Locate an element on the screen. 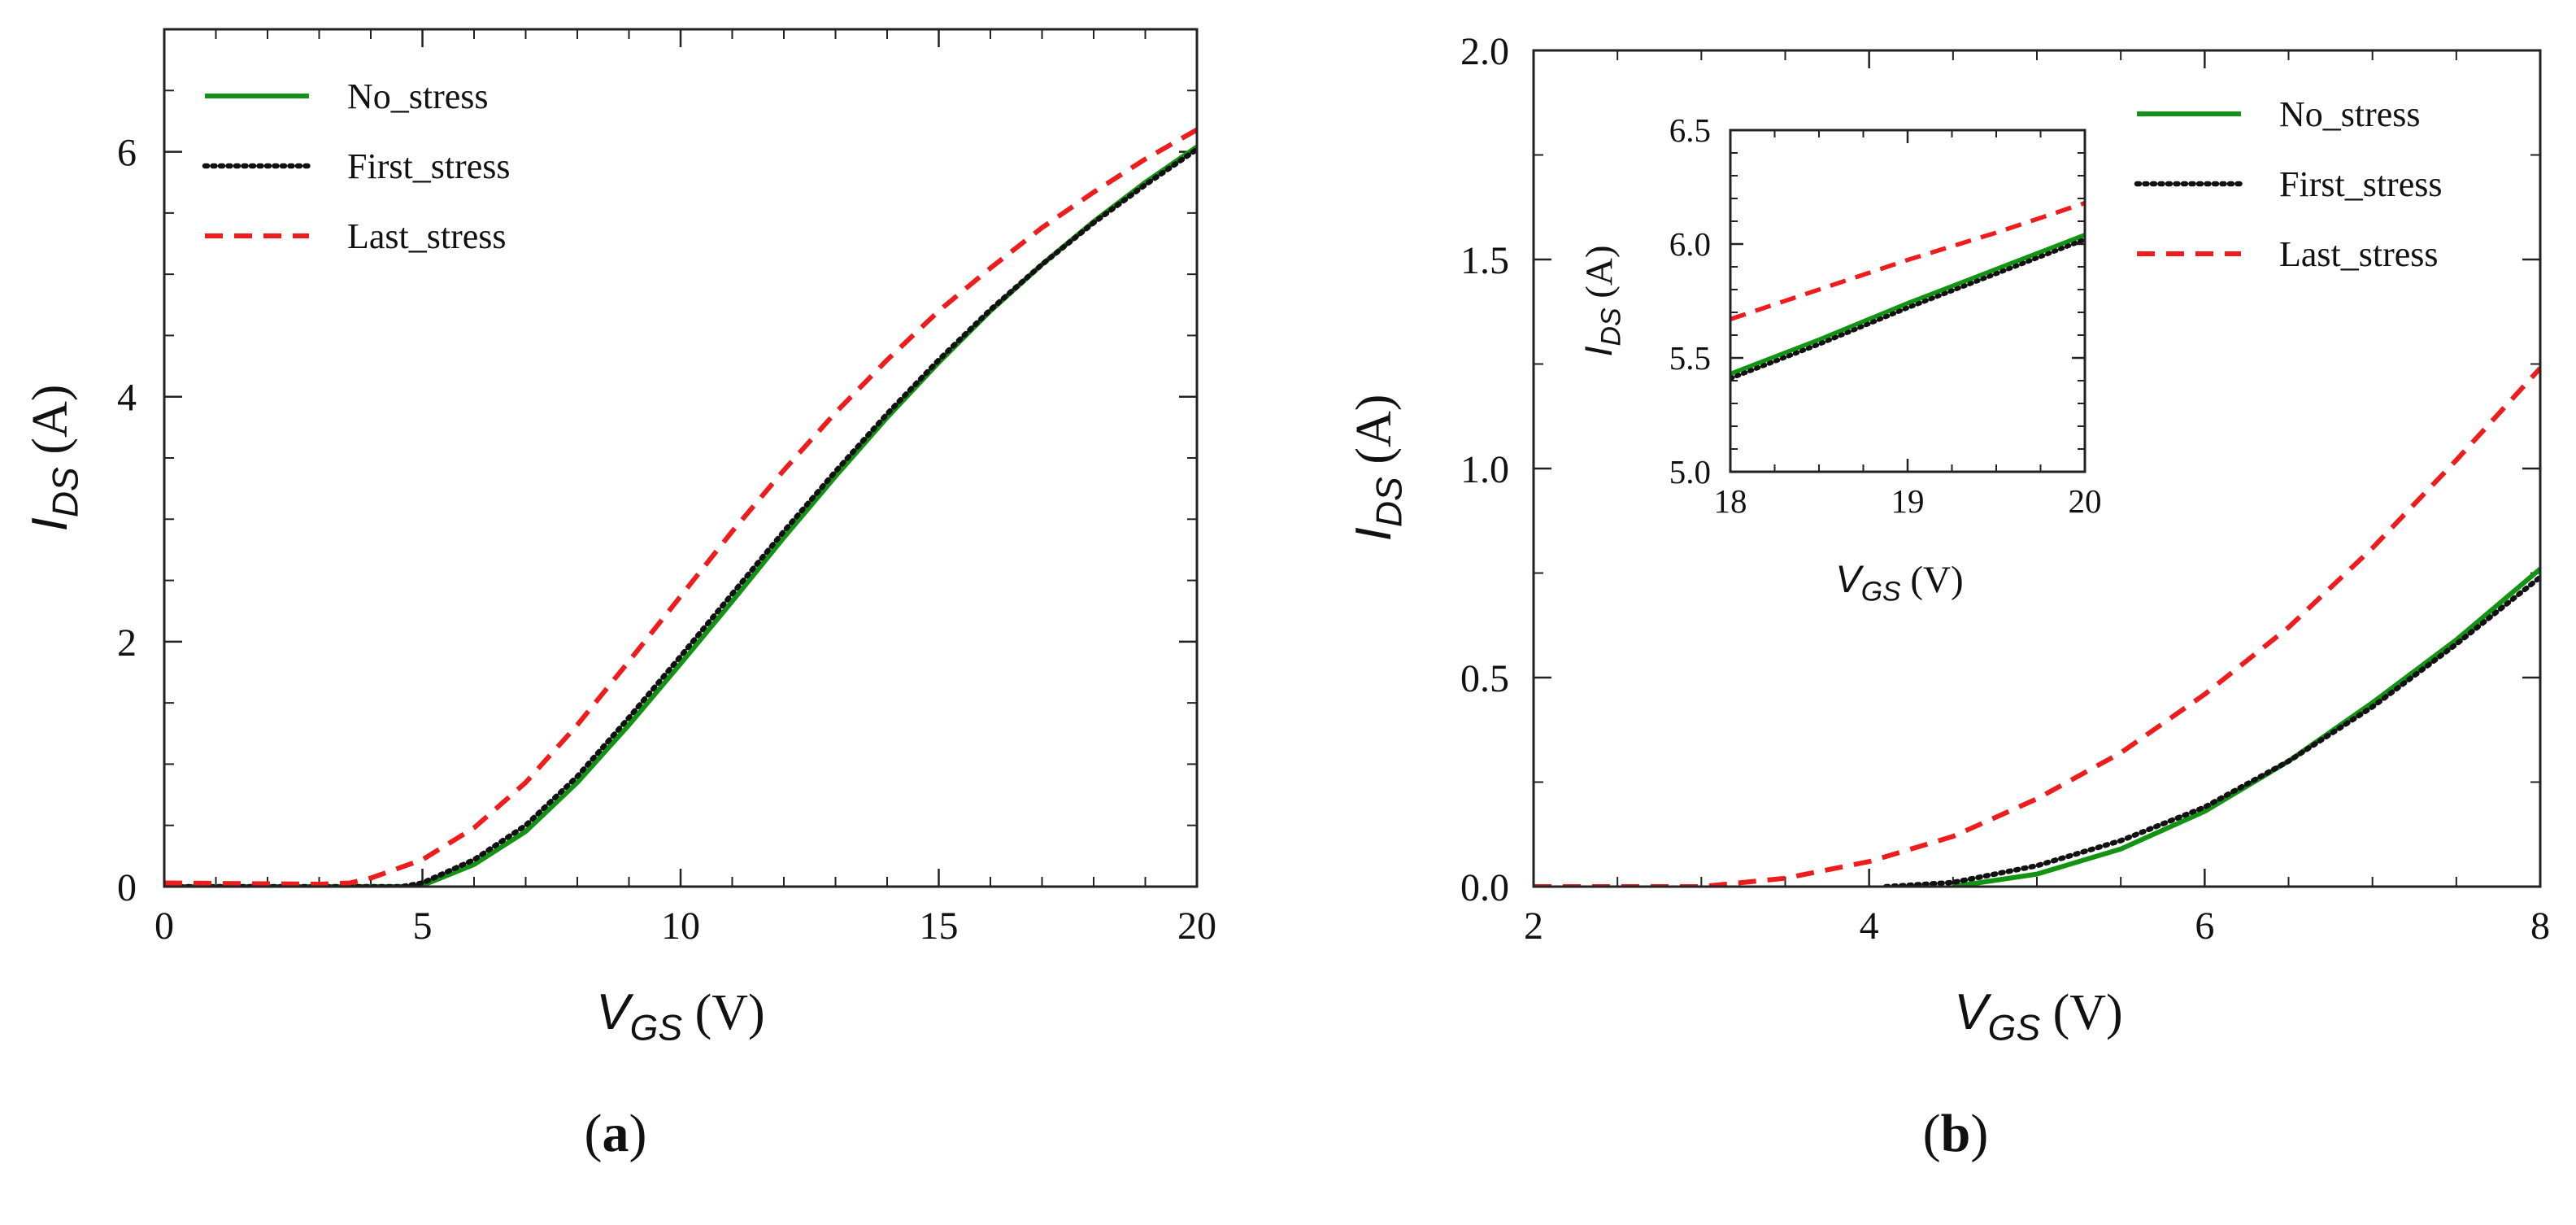 Image resolution: width=2576 pixels, height=1225 pixels. inset-y-tick-label: 6.5 is located at coordinates (1690, 130).